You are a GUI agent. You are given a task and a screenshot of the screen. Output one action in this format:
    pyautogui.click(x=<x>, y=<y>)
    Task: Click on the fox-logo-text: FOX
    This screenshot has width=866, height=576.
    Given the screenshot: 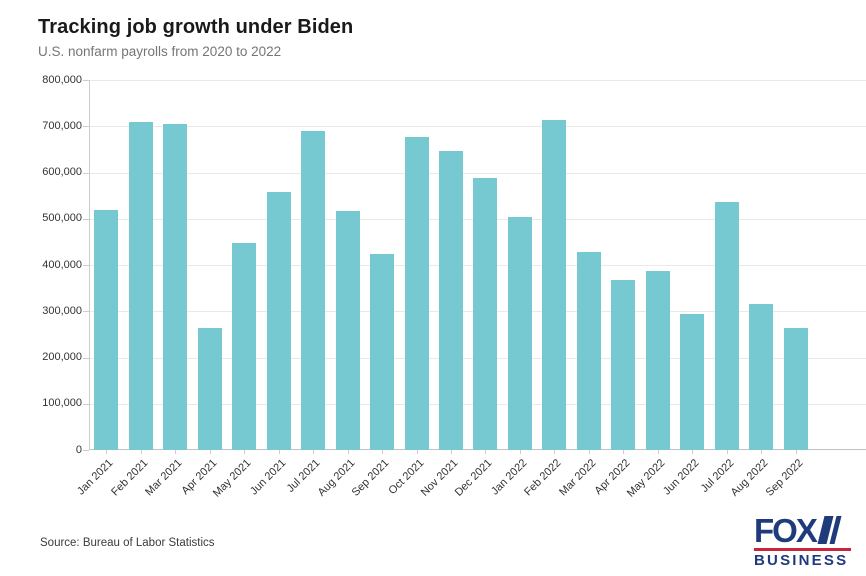 What is the action you would take?
    pyautogui.click(x=786, y=530)
    